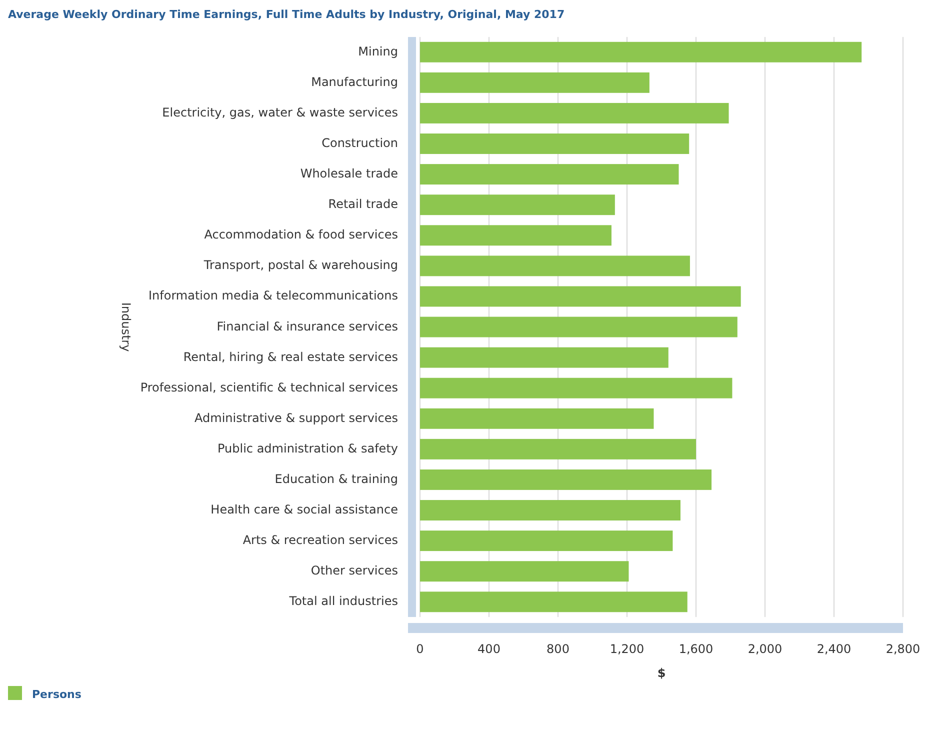 Image resolution: width=936 pixels, height=735 pixels. What do you see at coordinates (296, 417) in the screenshot?
I see `y-tick-label: Administrative & support services` at bounding box center [296, 417].